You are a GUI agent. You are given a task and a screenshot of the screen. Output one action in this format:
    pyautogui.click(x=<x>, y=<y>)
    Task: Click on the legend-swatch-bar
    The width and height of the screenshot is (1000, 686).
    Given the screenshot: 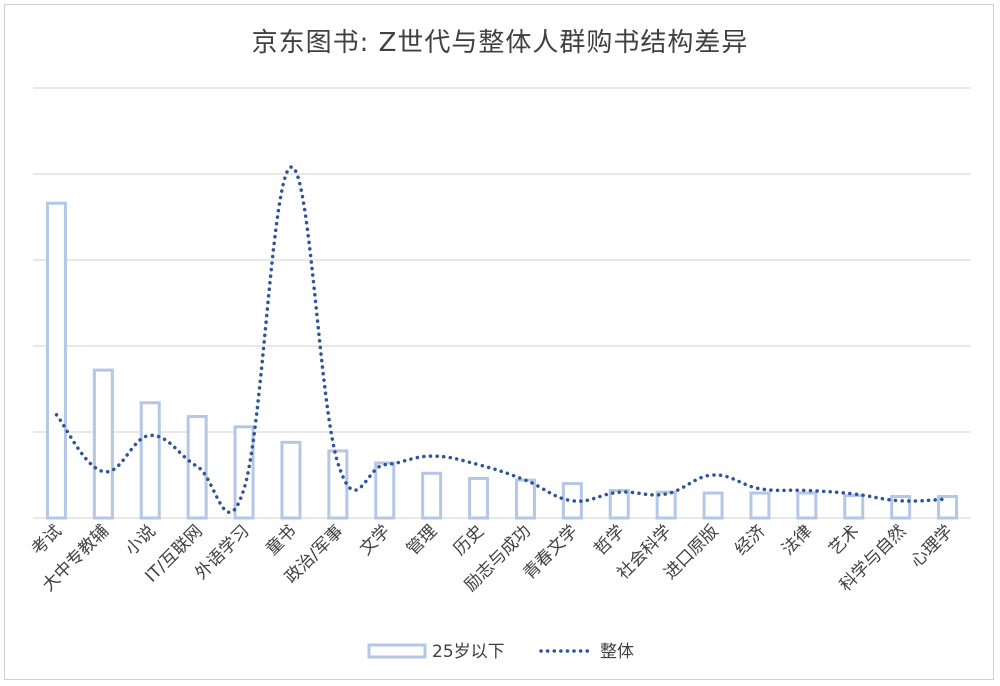 What is the action you would take?
    pyautogui.click(x=397, y=651)
    